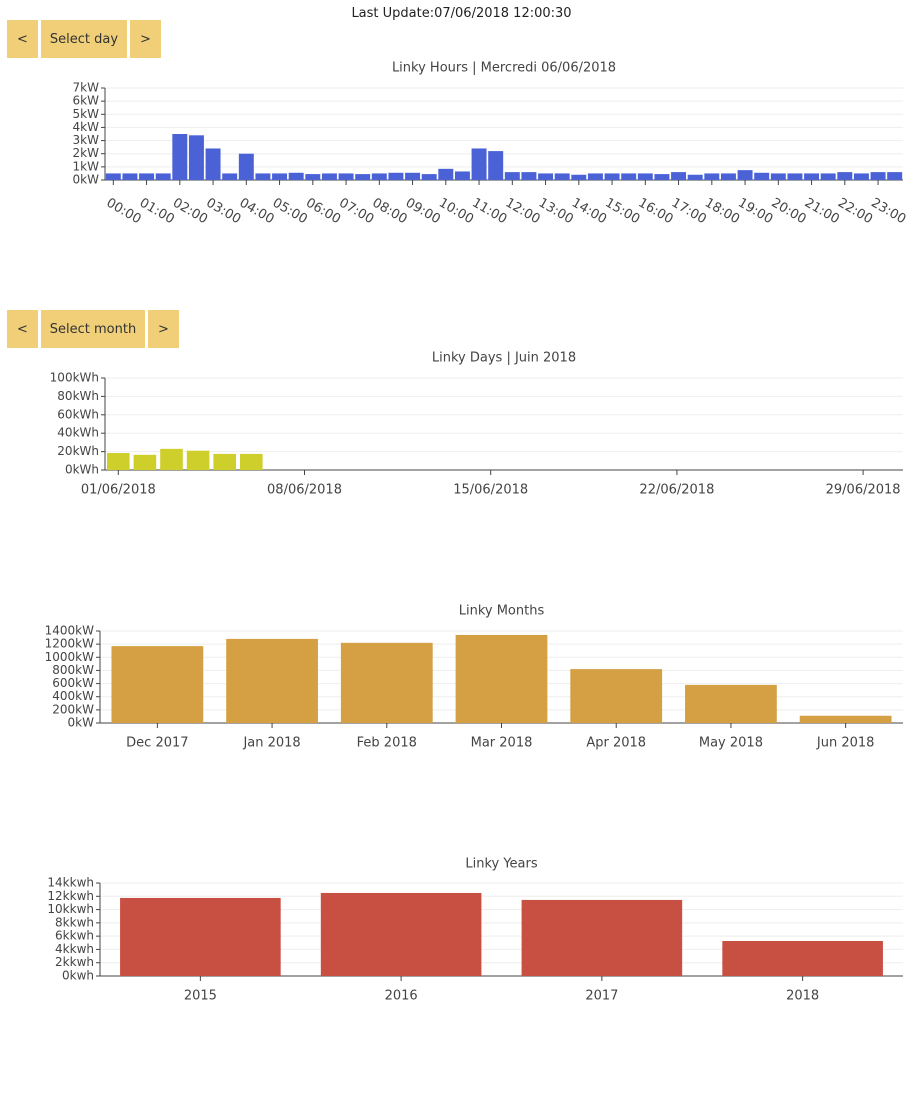 This screenshot has width=923, height=1113. What do you see at coordinates (755, 212) in the screenshot?
I see `x-tick-label: 19:00` at bounding box center [755, 212].